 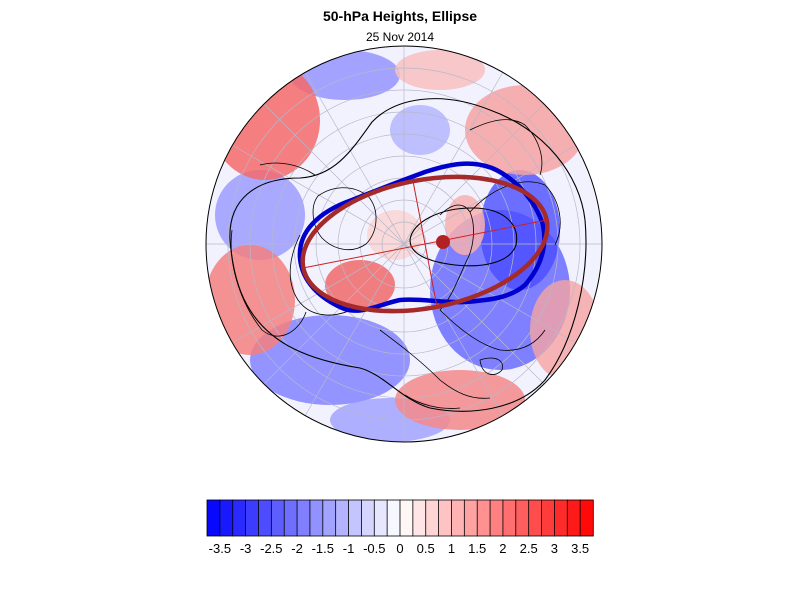 I want to click on colorbar-labels: -3.5 -3 -2.5 -2 -1.5 -1 -0.5 0 0.5 1 1.5 2 2.5 3 3.5, so click(x=400, y=551).